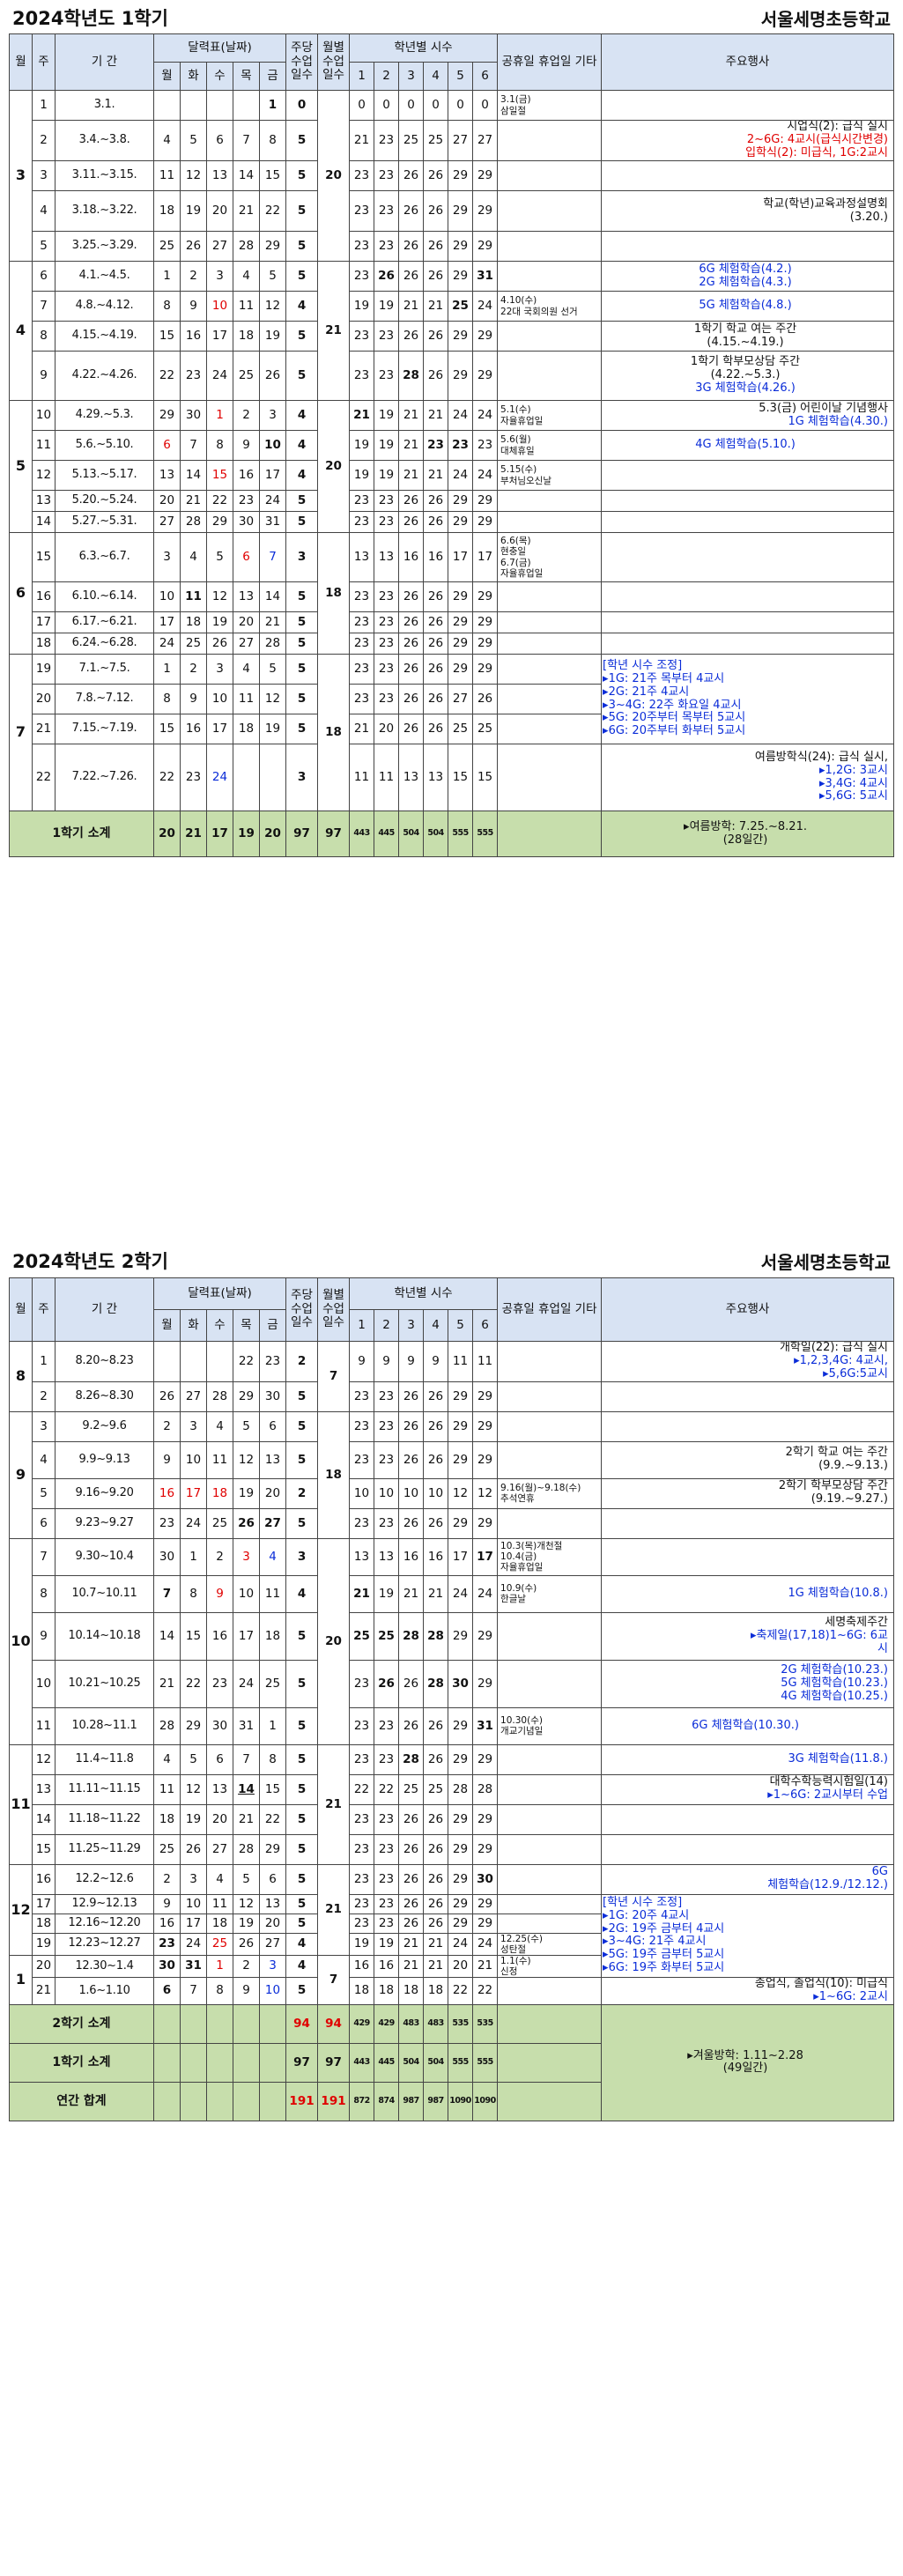 This screenshot has height=2576, width=903. I want to click on grade-hours: 10, so click(362, 1493).